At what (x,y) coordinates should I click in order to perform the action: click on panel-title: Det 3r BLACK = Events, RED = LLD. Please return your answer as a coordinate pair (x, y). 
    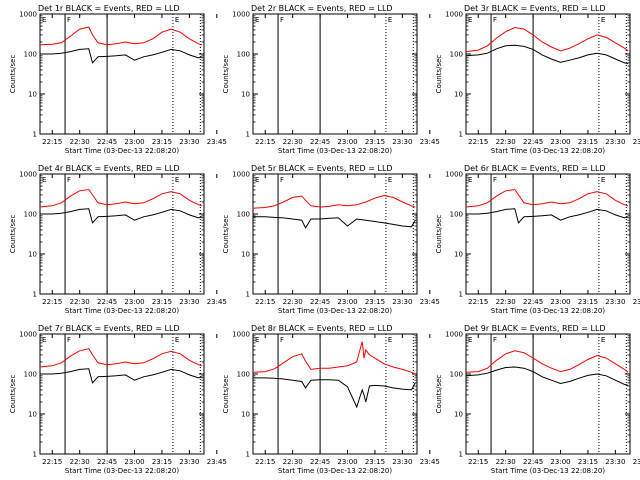
    Looking at the image, I should click on (535, 8).